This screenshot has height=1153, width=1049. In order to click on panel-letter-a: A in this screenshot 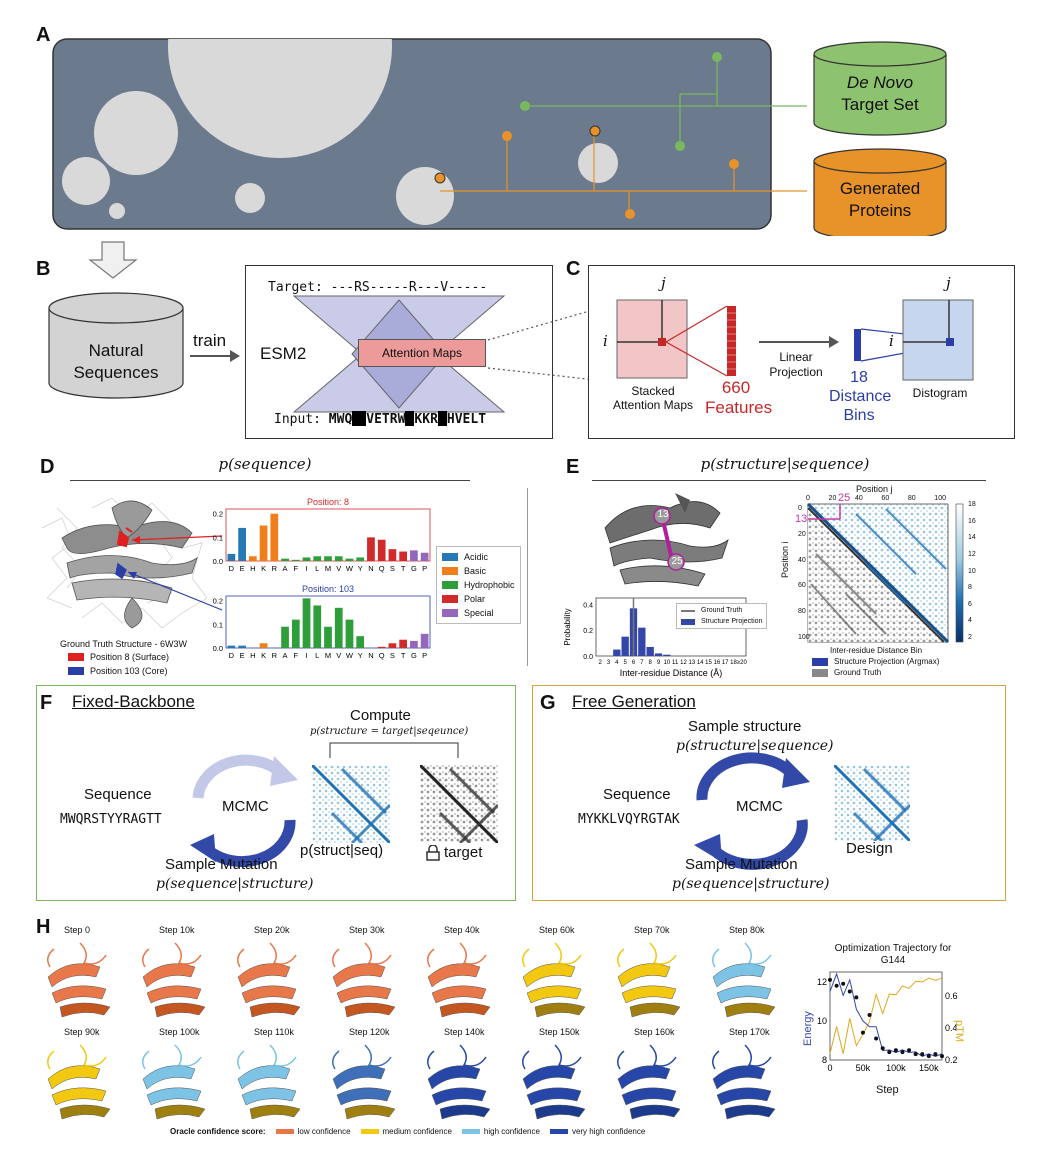, I will do `click(43, 35)`.